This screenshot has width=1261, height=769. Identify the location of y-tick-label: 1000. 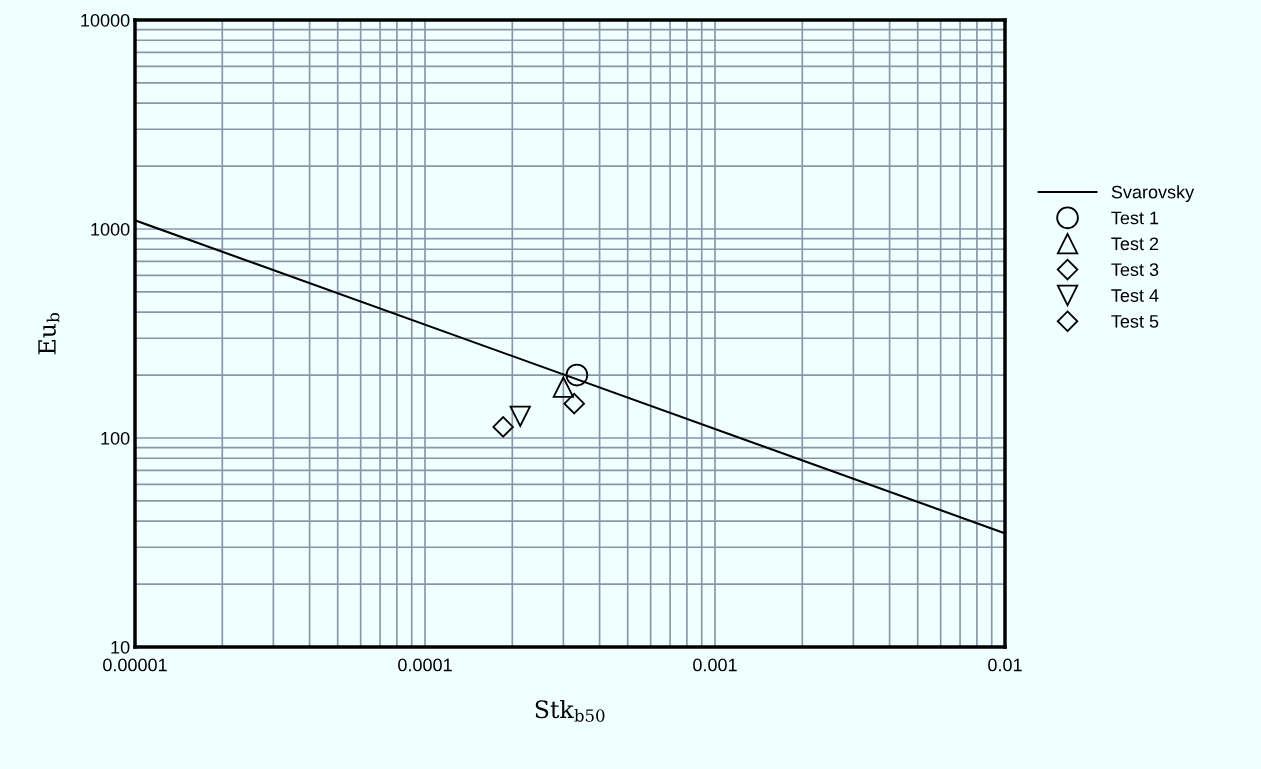
(110, 229).